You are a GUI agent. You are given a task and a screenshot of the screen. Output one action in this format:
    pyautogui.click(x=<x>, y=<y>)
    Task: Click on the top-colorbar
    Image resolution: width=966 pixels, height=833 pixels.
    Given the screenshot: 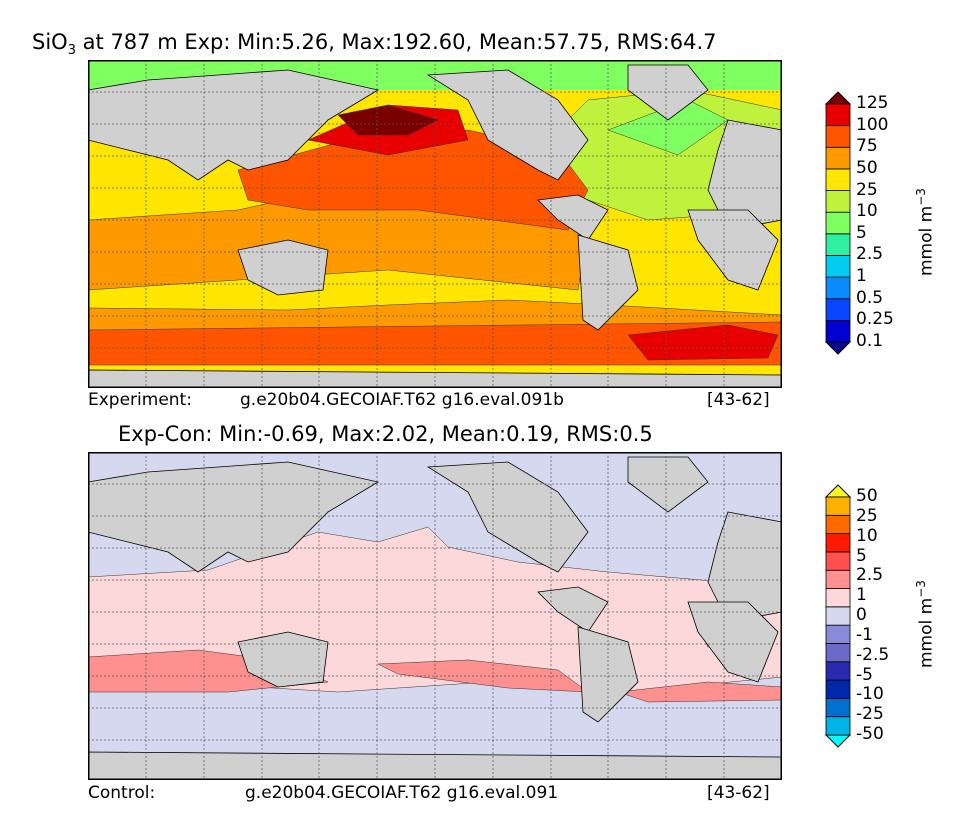 What is the action you would take?
    pyautogui.click(x=838, y=223)
    